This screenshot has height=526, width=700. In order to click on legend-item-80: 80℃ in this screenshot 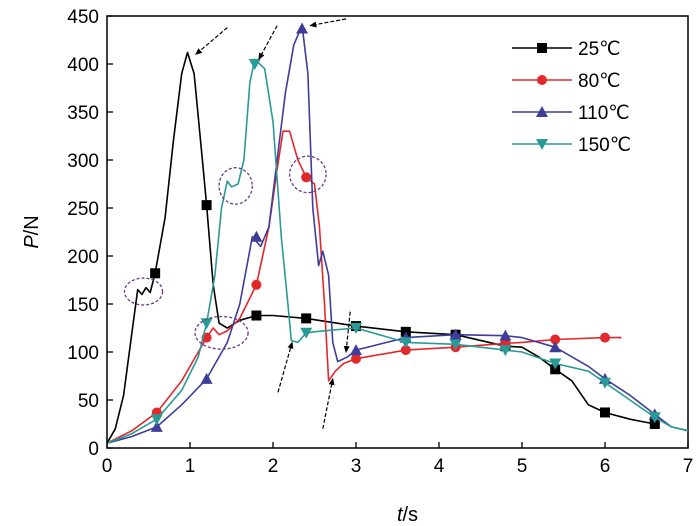, I will do `click(566, 81)`.